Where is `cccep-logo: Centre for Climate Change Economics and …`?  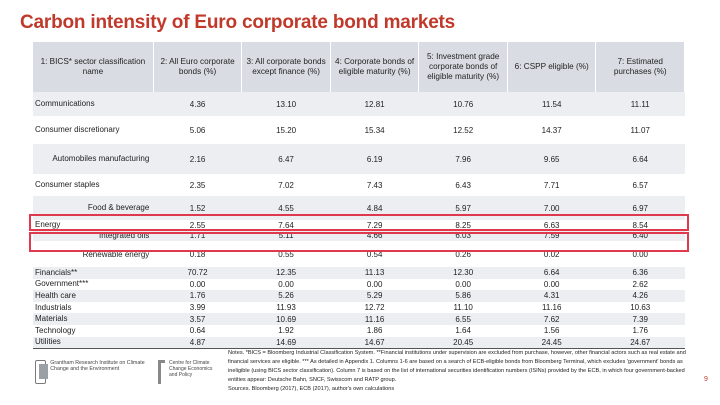
cccep-logo: Centre for Climate Change Economics and … is located at coordinates (188, 377).